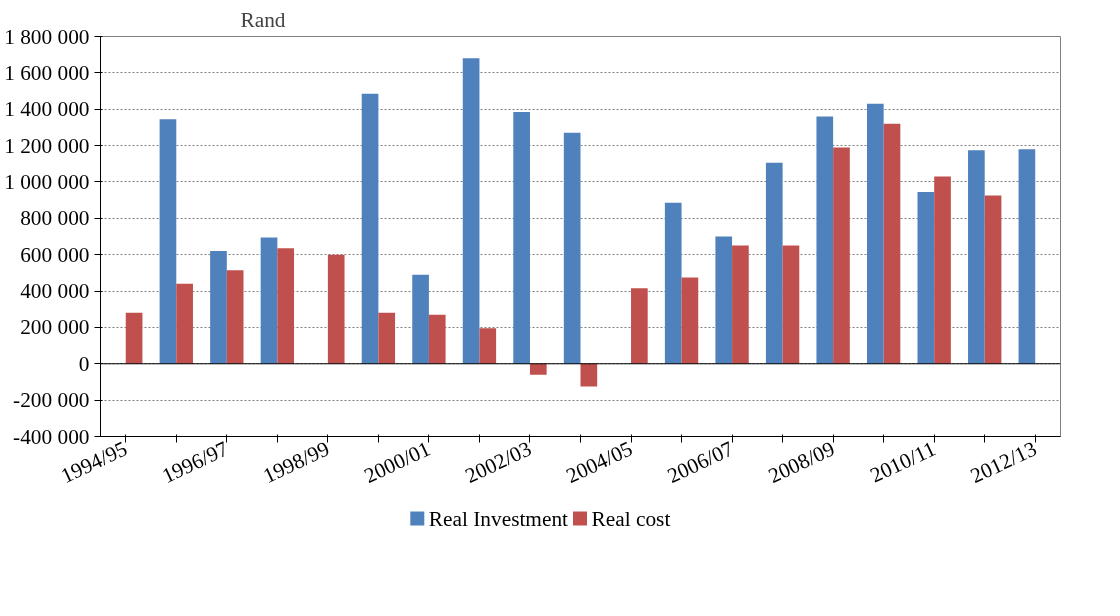  I want to click on y-tick-label: 200 000, so click(55, 327).